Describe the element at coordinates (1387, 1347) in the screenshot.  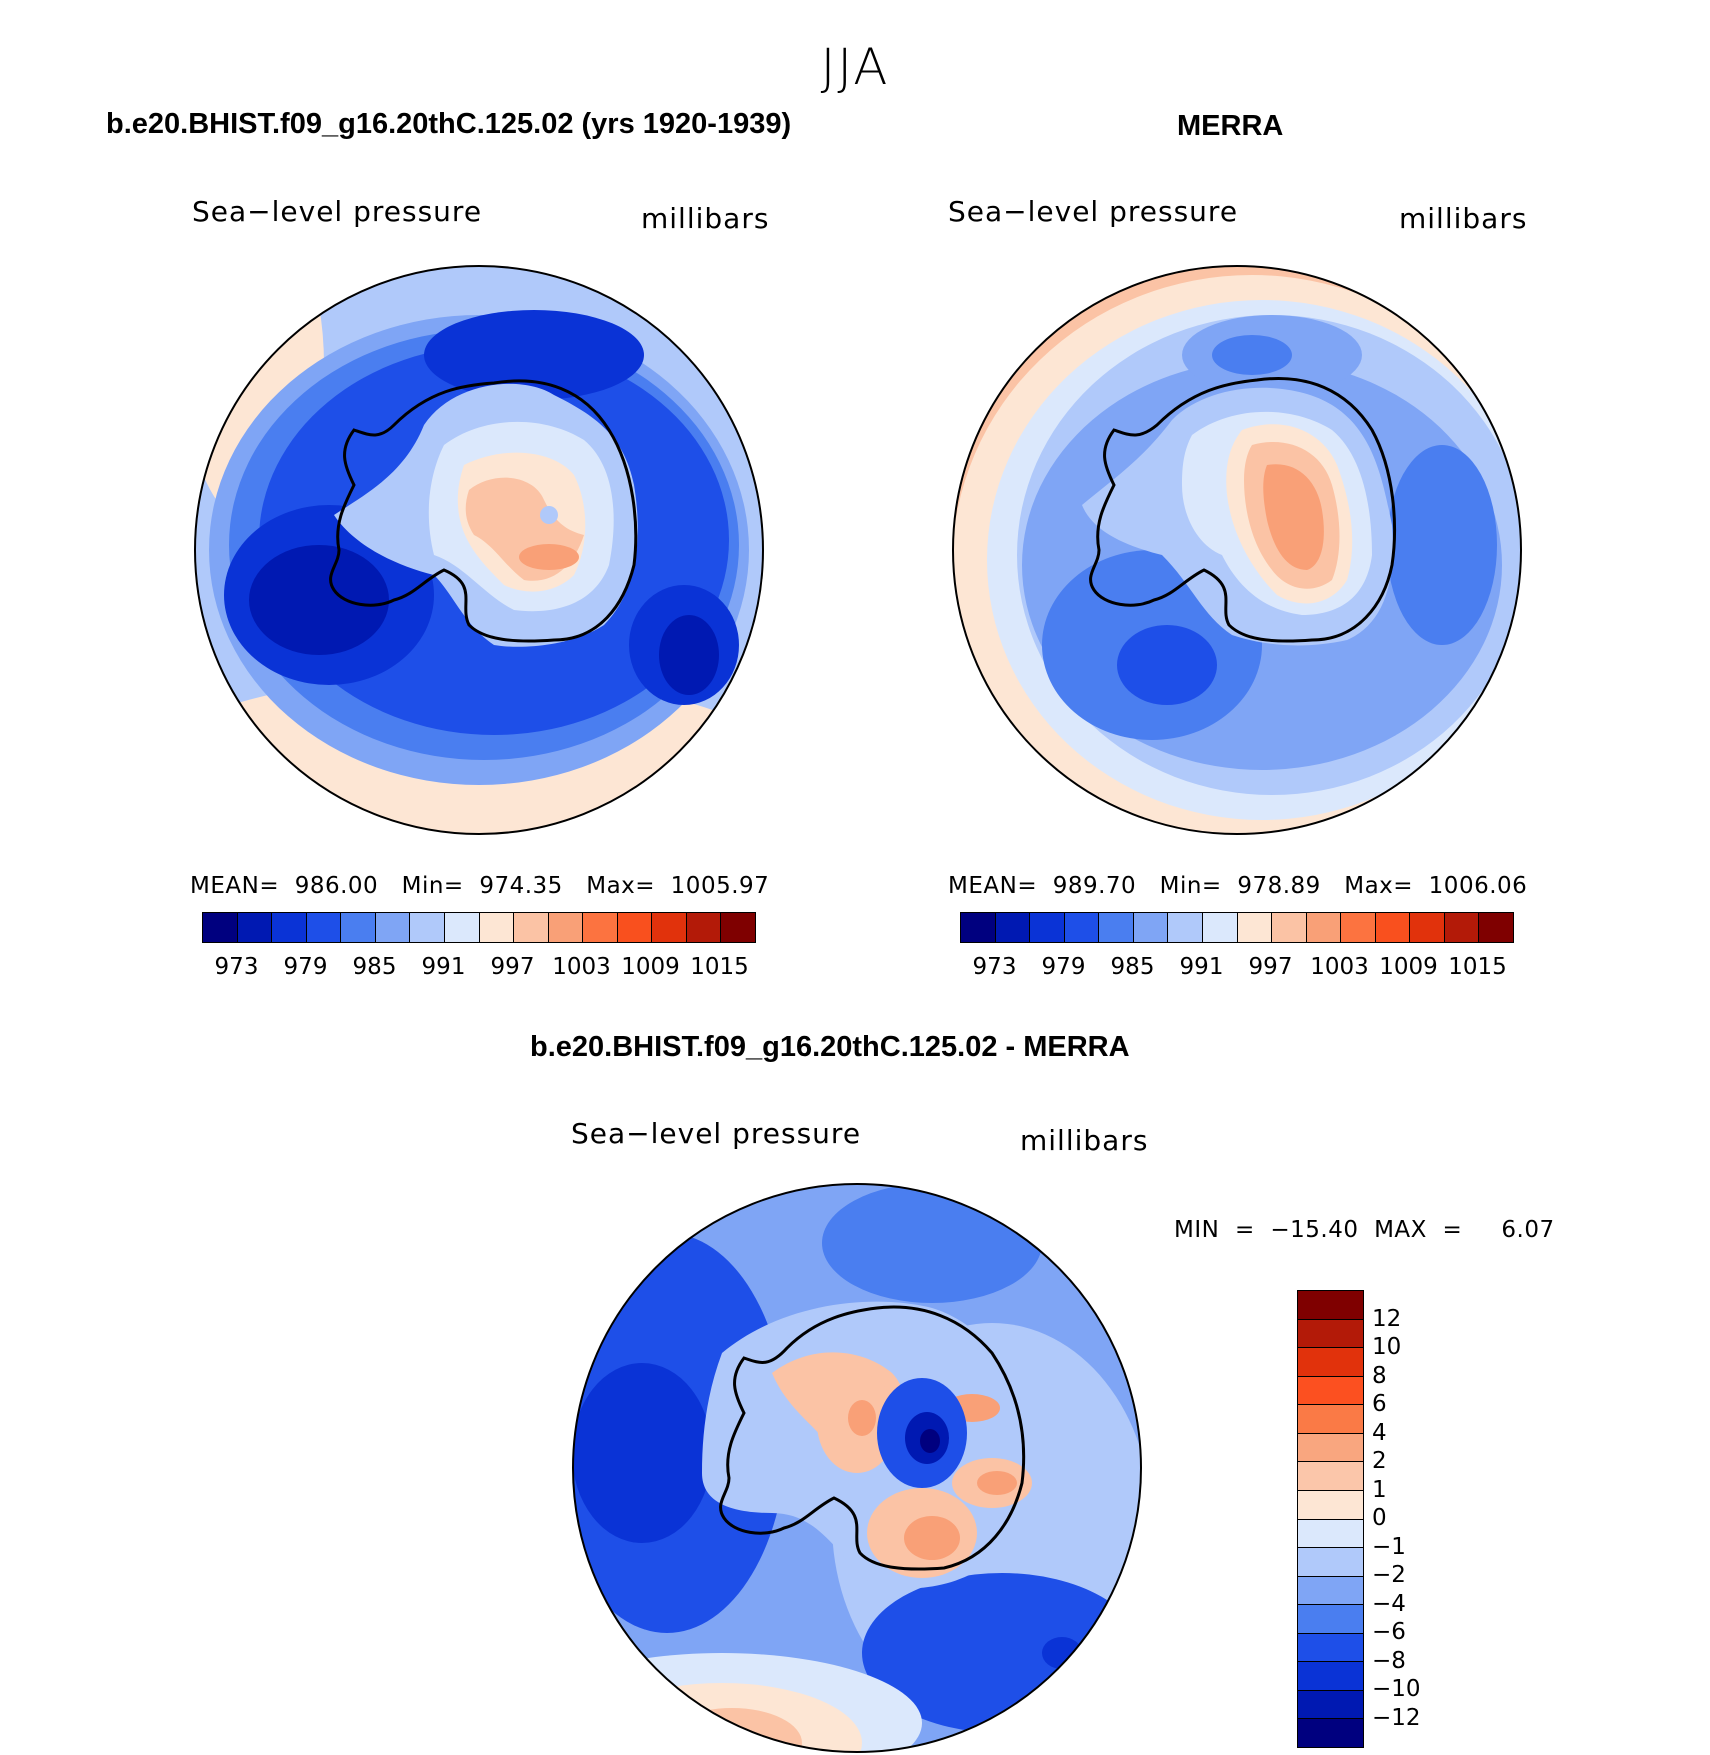
I see `colorbar-tick-label: 10` at that location.